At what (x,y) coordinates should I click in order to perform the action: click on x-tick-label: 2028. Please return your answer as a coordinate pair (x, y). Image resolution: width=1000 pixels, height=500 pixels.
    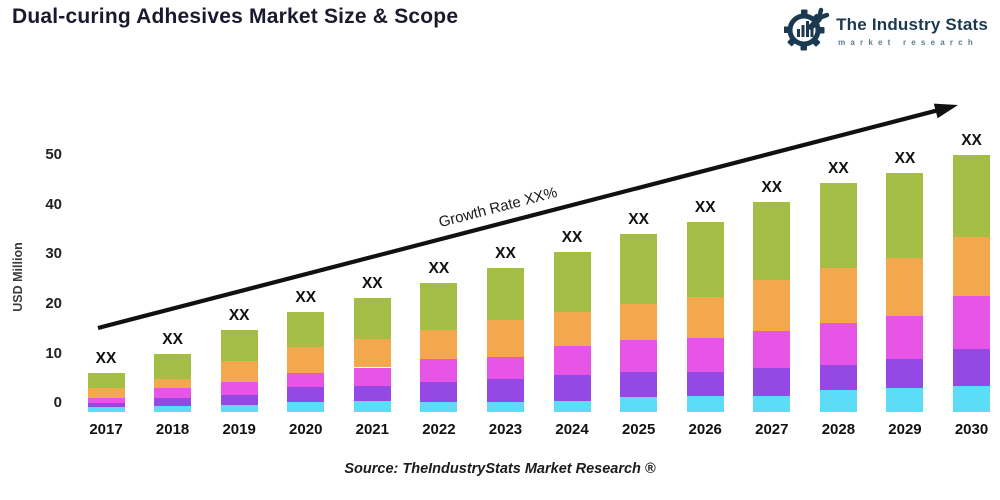
    Looking at the image, I should click on (838, 429).